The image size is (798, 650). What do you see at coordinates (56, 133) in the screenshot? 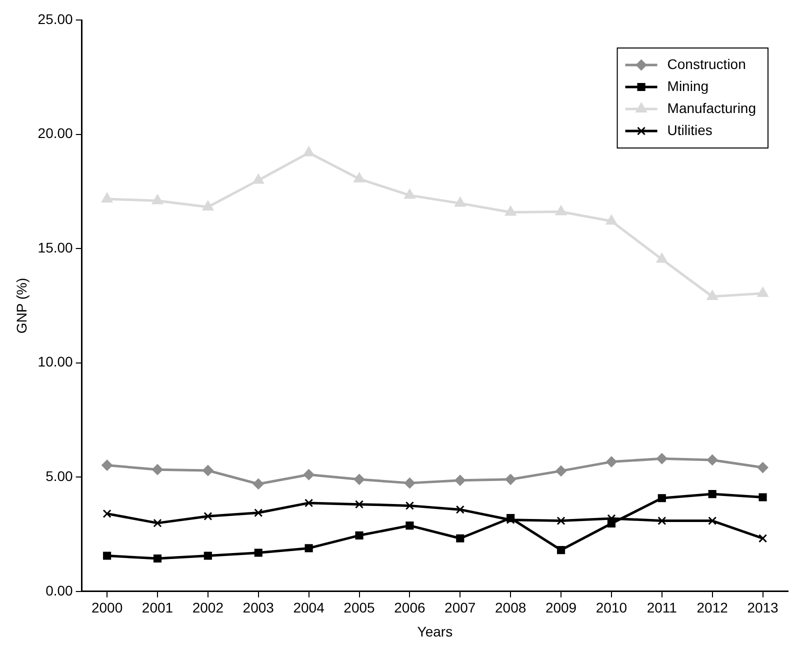
I see `y-tick-label: 20.00` at bounding box center [56, 133].